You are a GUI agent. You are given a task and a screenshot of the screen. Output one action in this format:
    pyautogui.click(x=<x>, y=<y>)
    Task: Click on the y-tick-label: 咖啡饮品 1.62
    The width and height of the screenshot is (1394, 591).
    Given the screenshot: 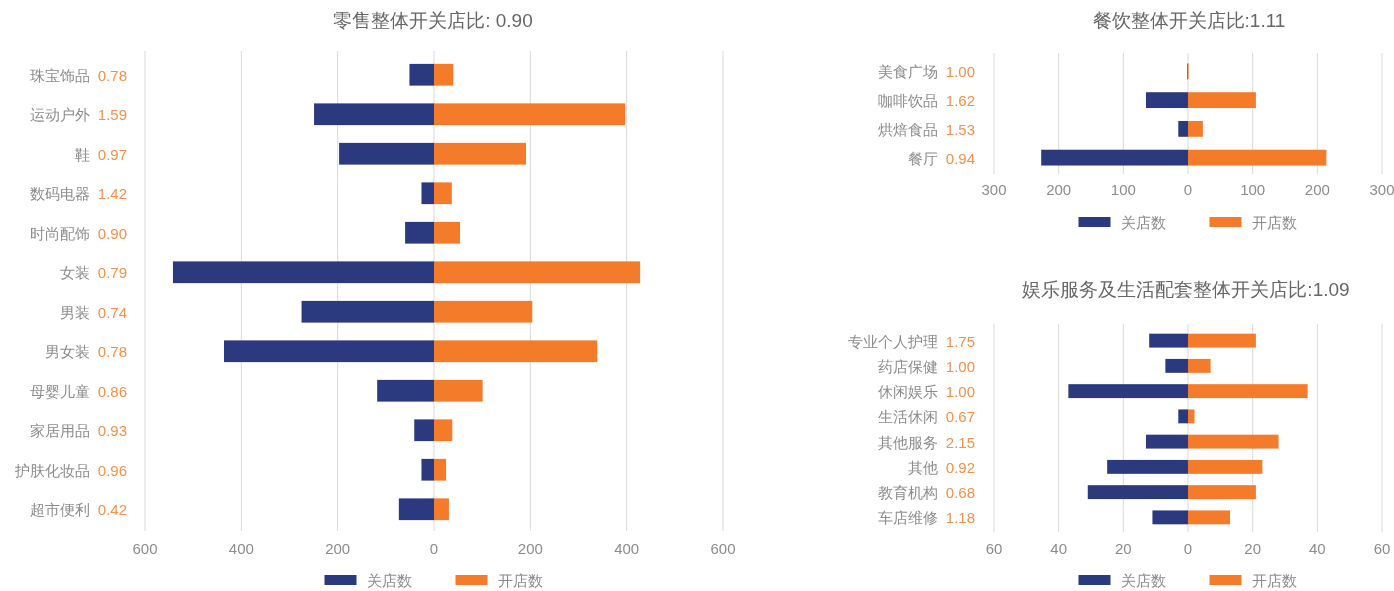 What is the action you would take?
    pyautogui.click(x=926, y=100)
    